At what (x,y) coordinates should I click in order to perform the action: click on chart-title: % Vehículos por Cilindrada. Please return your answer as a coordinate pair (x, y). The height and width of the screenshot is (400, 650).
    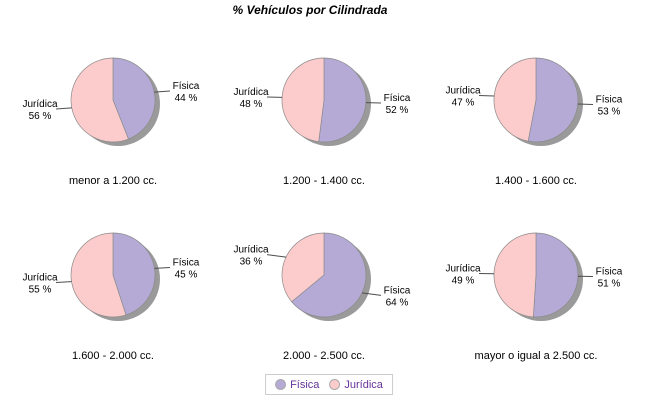
    Looking at the image, I should click on (310, 10).